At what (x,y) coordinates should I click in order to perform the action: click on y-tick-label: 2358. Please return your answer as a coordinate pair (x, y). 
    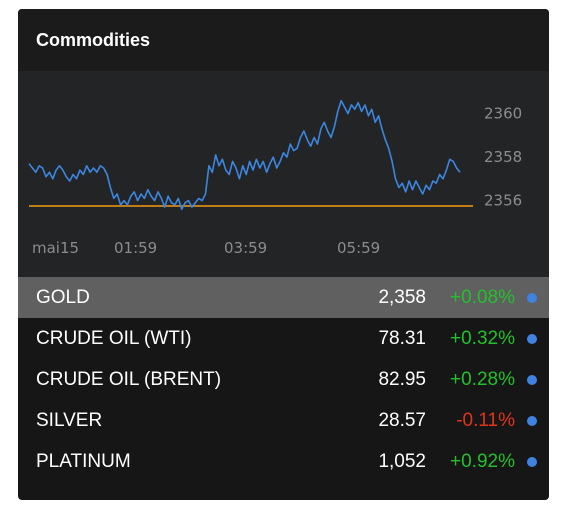
    Looking at the image, I should click on (503, 157).